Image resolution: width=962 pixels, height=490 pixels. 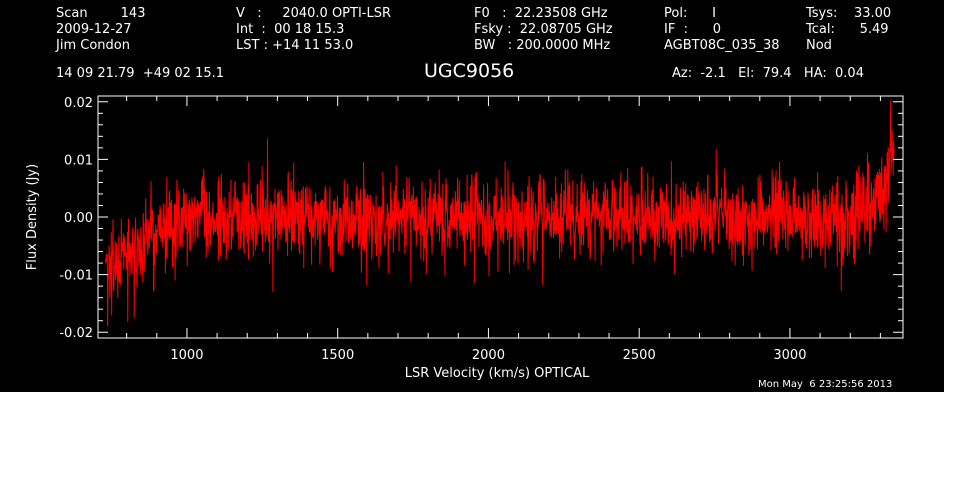 I want to click on x-tick-label: 2500, so click(x=639, y=355).